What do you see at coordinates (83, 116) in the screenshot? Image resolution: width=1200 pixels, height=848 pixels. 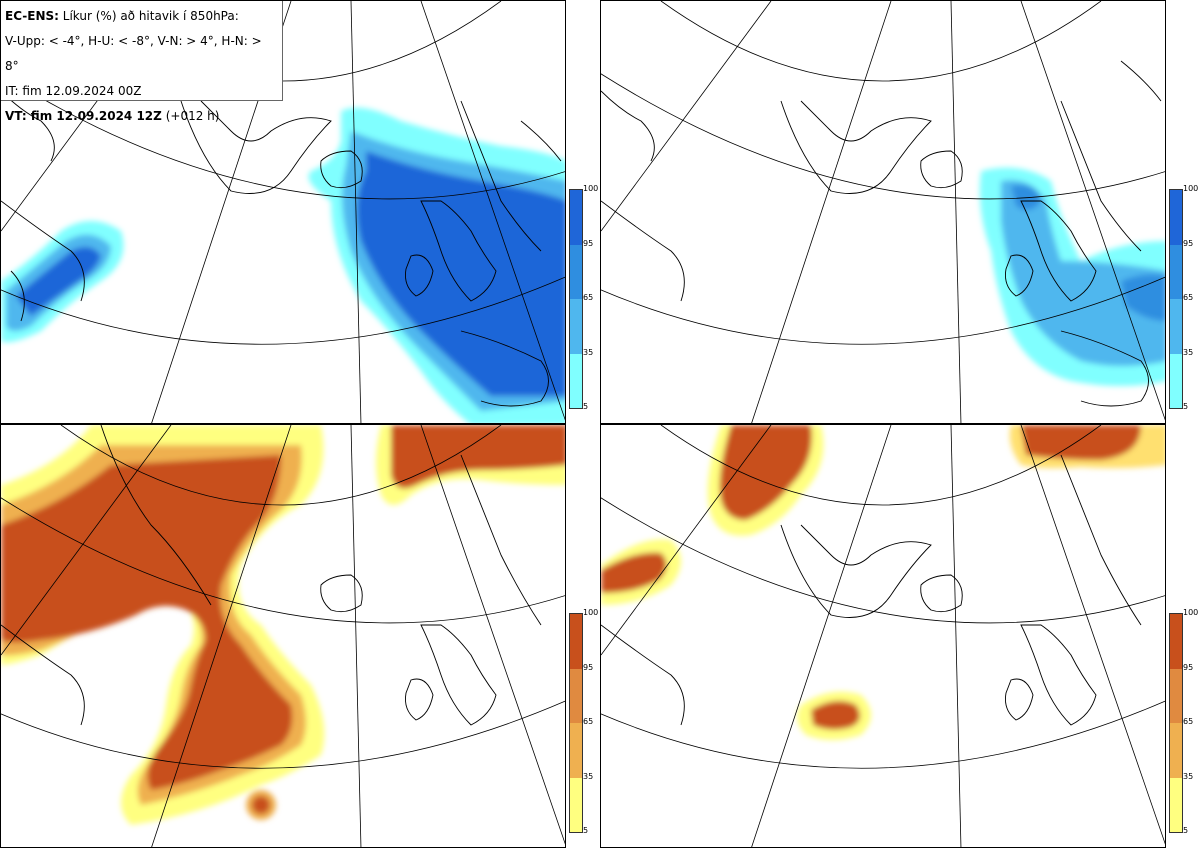 I see `valid-time-text: VT: fim 12.09.2024 12Z` at bounding box center [83, 116].